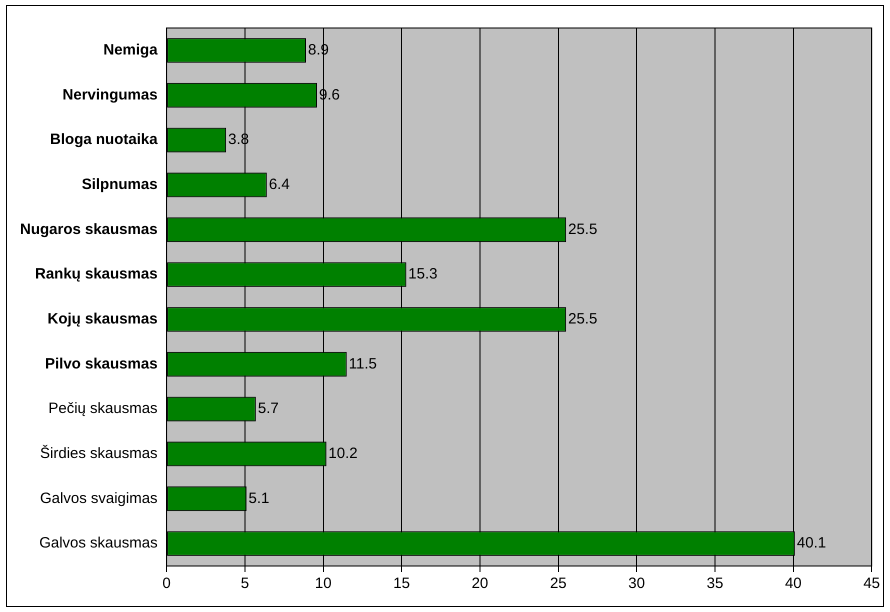  What do you see at coordinates (423, 274) in the screenshot?
I see `data-label: 15.3` at bounding box center [423, 274].